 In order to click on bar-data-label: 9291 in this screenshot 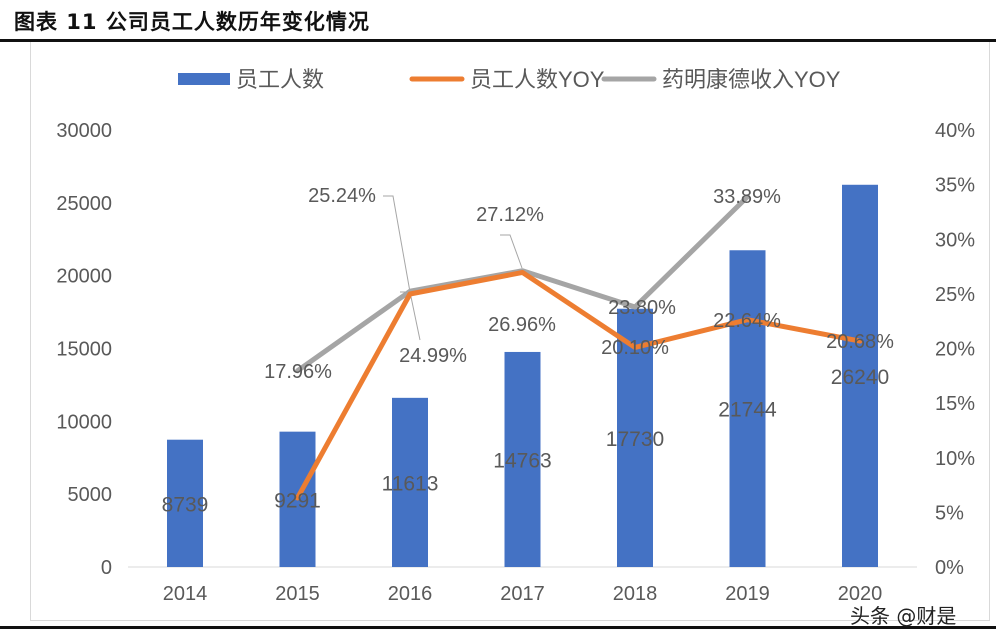, I will do `click(297, 500)`.